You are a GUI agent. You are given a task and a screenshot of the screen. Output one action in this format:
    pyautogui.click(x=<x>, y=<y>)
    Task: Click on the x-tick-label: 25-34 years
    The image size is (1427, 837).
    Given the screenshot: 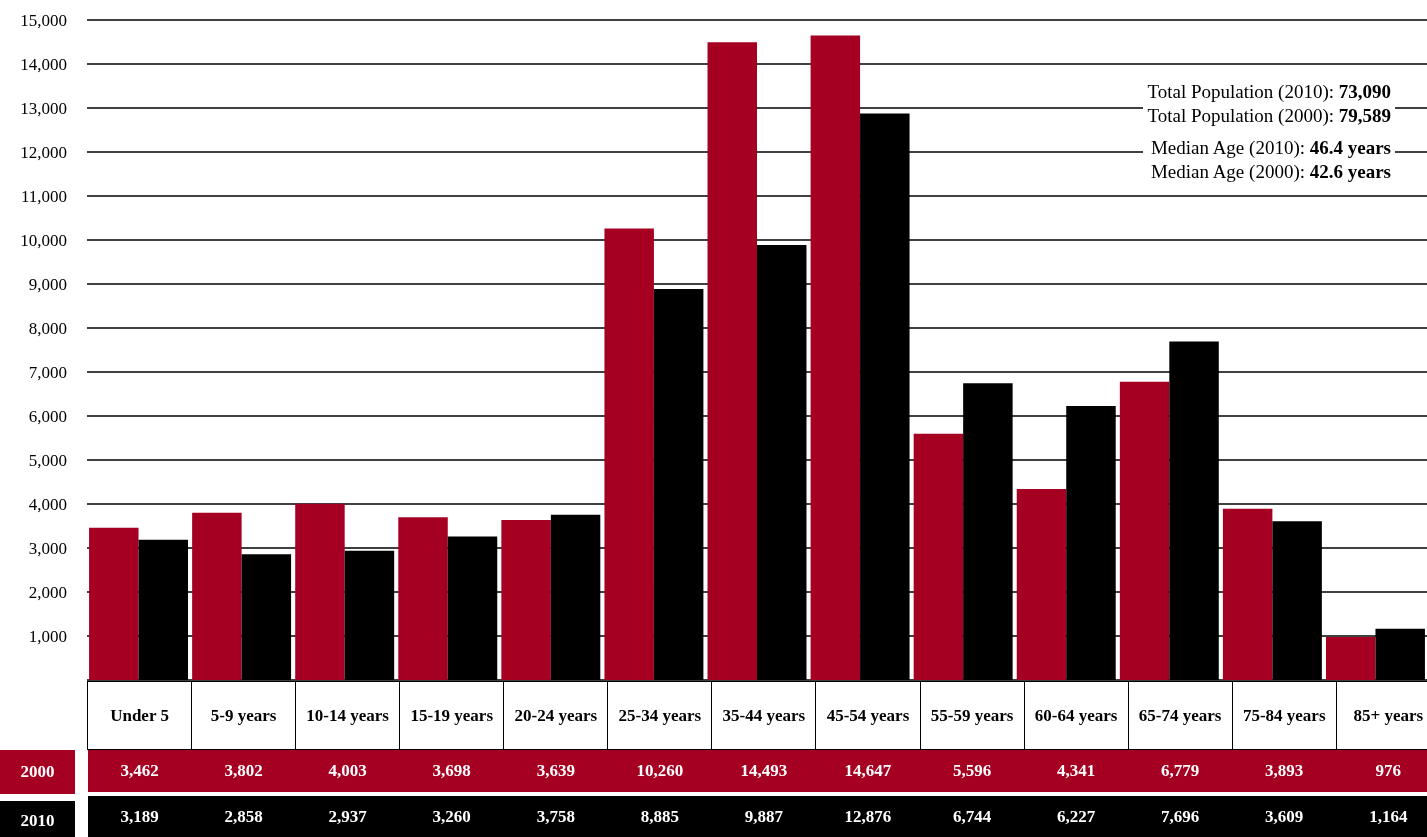 What is the action you would take?
    pyautogui.click(x=659, y=715)
    